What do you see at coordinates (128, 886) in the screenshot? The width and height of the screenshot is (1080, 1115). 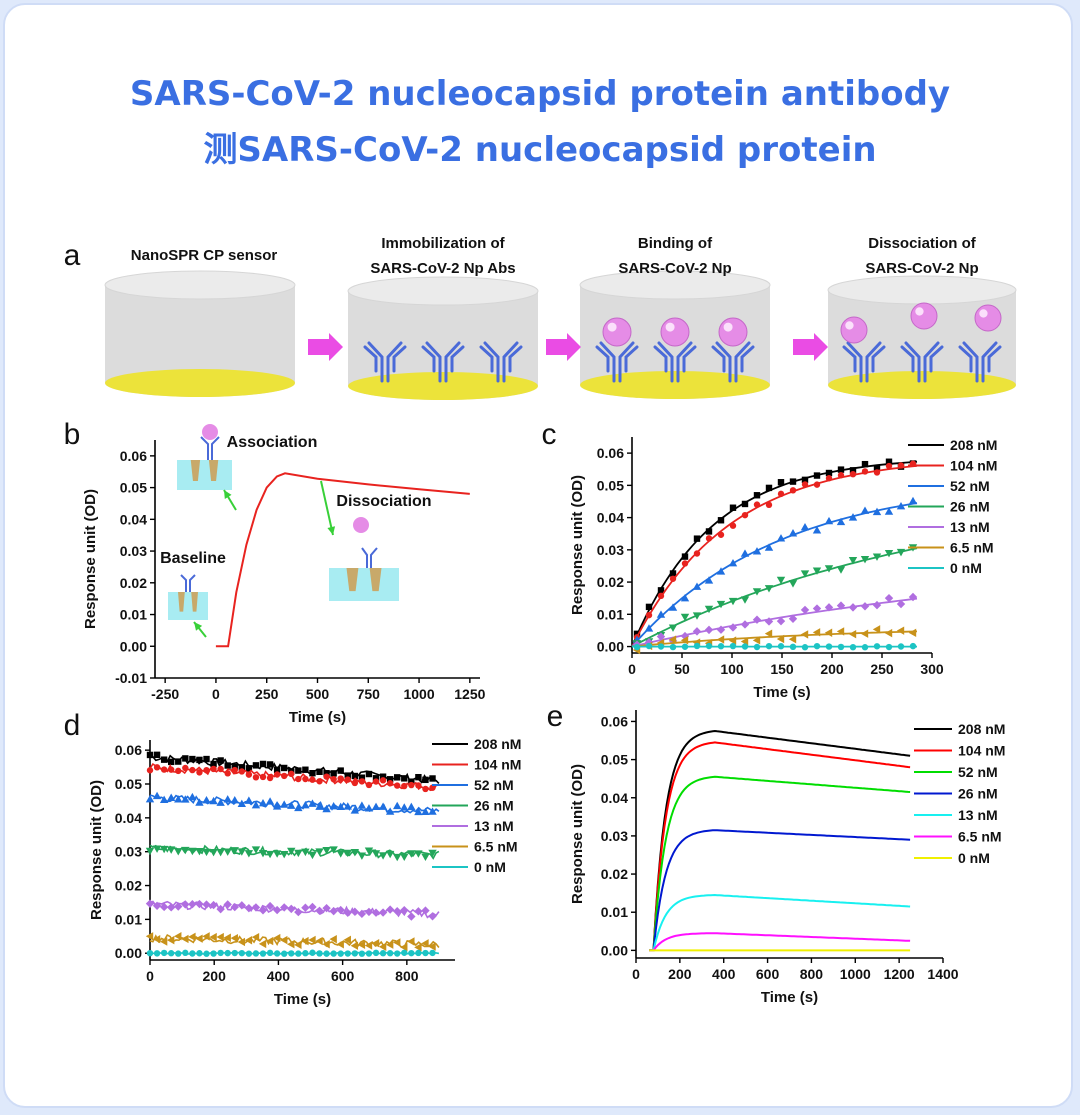 I see `chart-d-y-tick-label: 0.02` at bounding box center [128, 886].